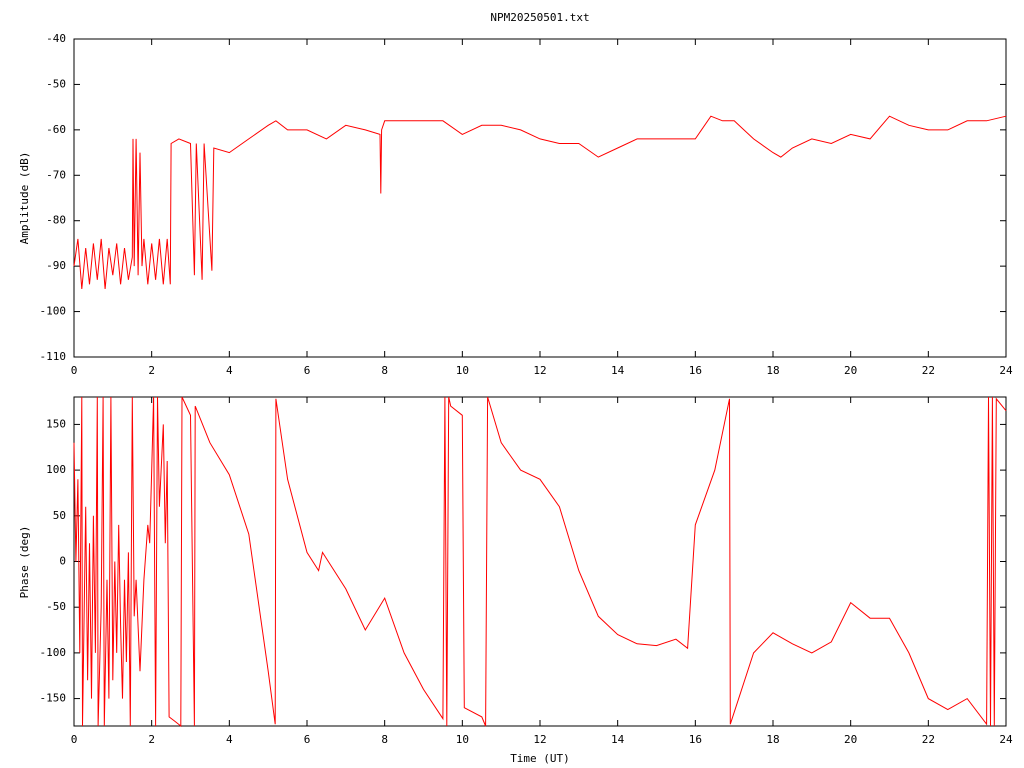 The height and width of the screenshot is (768, 1024). Describe the element at coordinates (56, 423) in the screenshot. I see `y-tick-label: 150` at that location.